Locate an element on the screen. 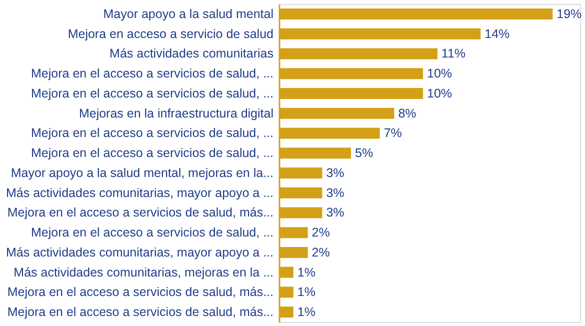 The height and width of the screenshot is (326, 585). y-tick-label: Mejoras en la infraestructura digital is located at coordinates (176, 113).